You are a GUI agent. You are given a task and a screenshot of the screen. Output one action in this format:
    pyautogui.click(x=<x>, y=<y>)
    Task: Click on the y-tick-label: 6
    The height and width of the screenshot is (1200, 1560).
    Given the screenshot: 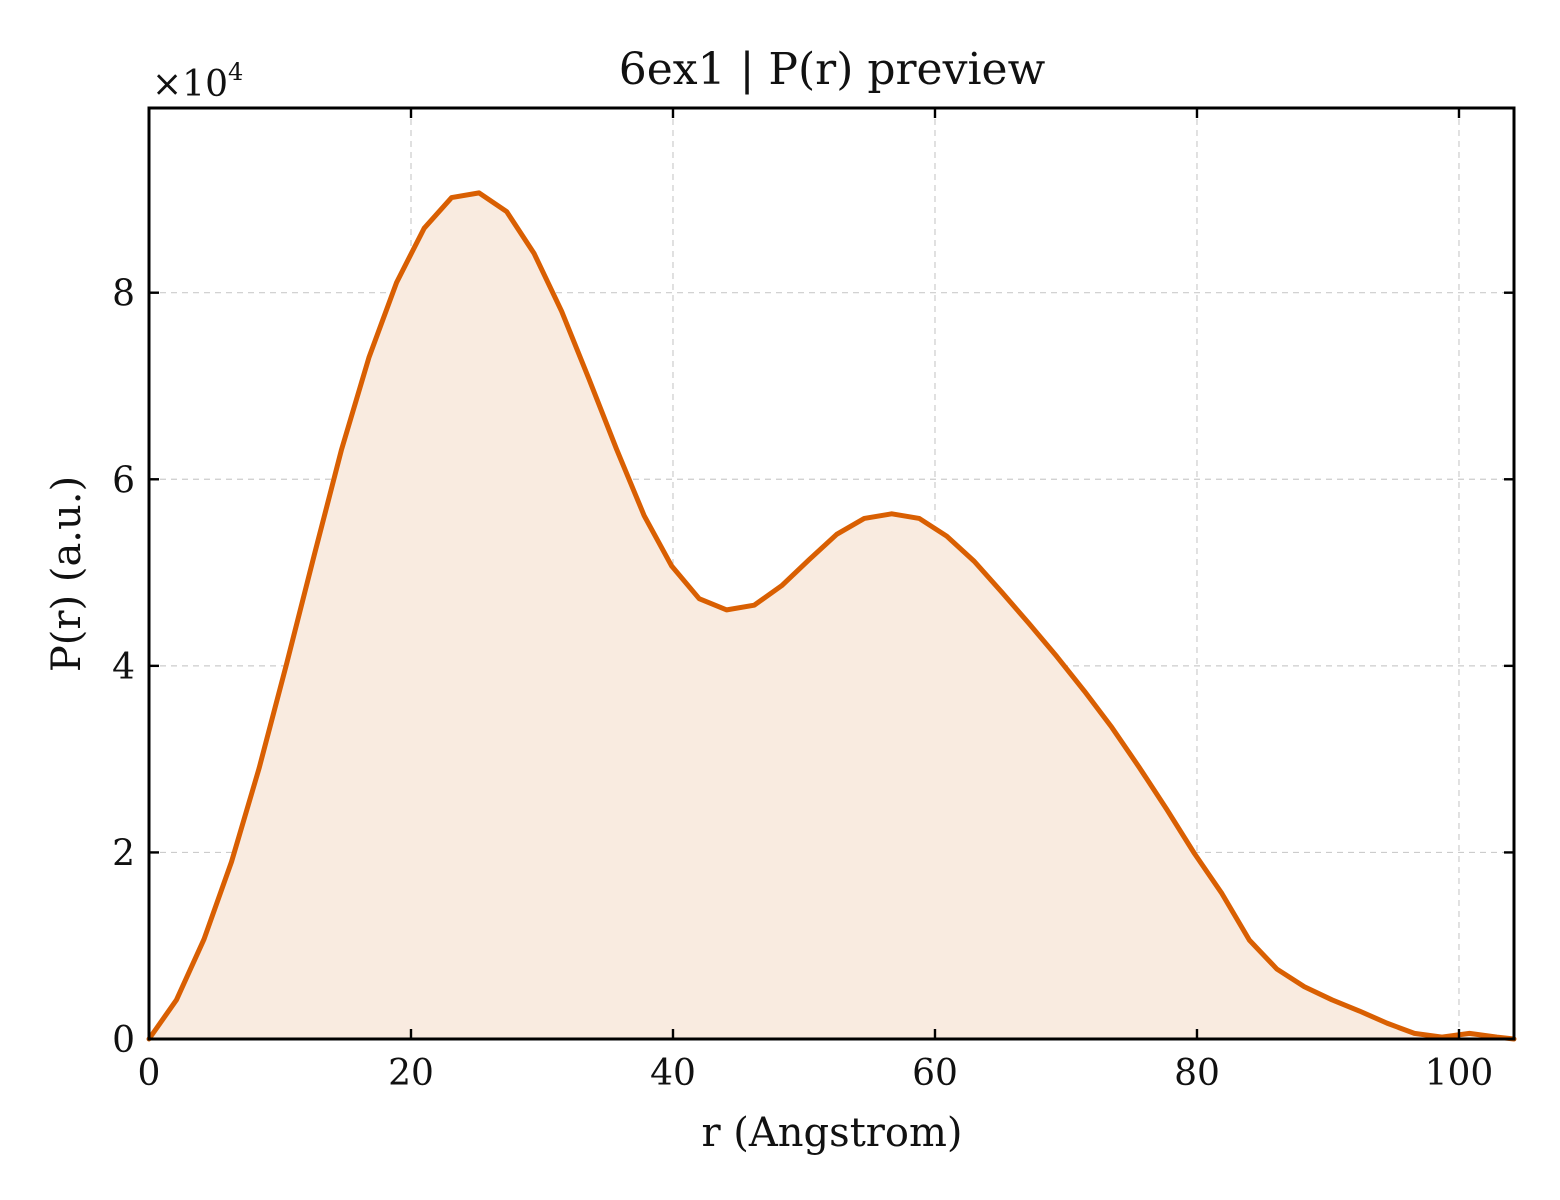 What is the action you would take?
    pyautogui.click(x=123, y=480)
    